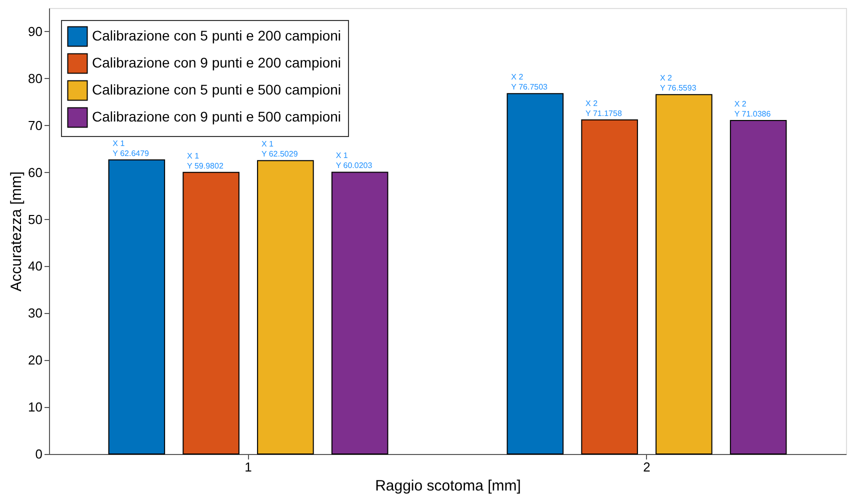 This screenshot has height=501, width=854. Describe the element at coordinates (35, 125) in the screenshot. I see `y-tick-label: 70` at that location.